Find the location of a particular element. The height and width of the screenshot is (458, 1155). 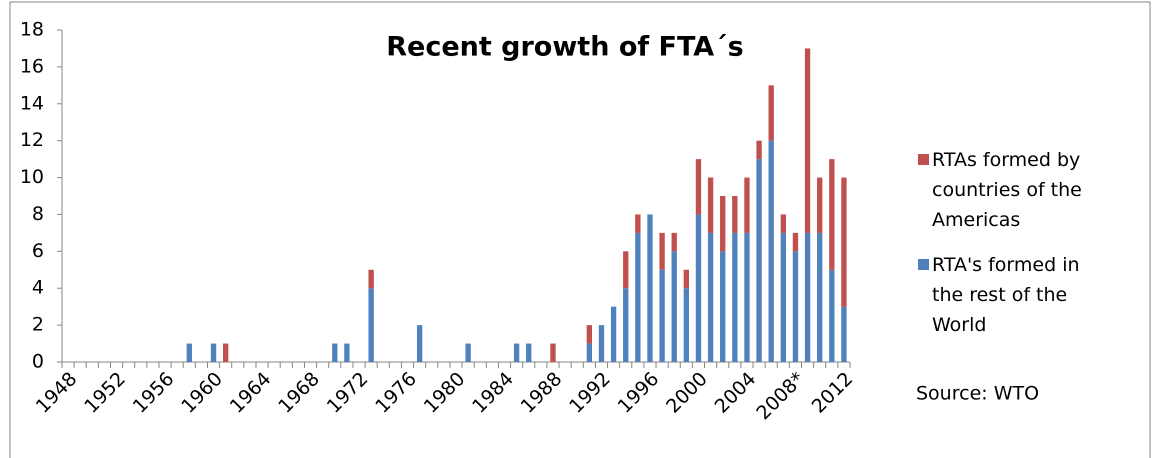

legend-label: RTAs formed by countries of the Americas is located at coordinates (1007, 190).